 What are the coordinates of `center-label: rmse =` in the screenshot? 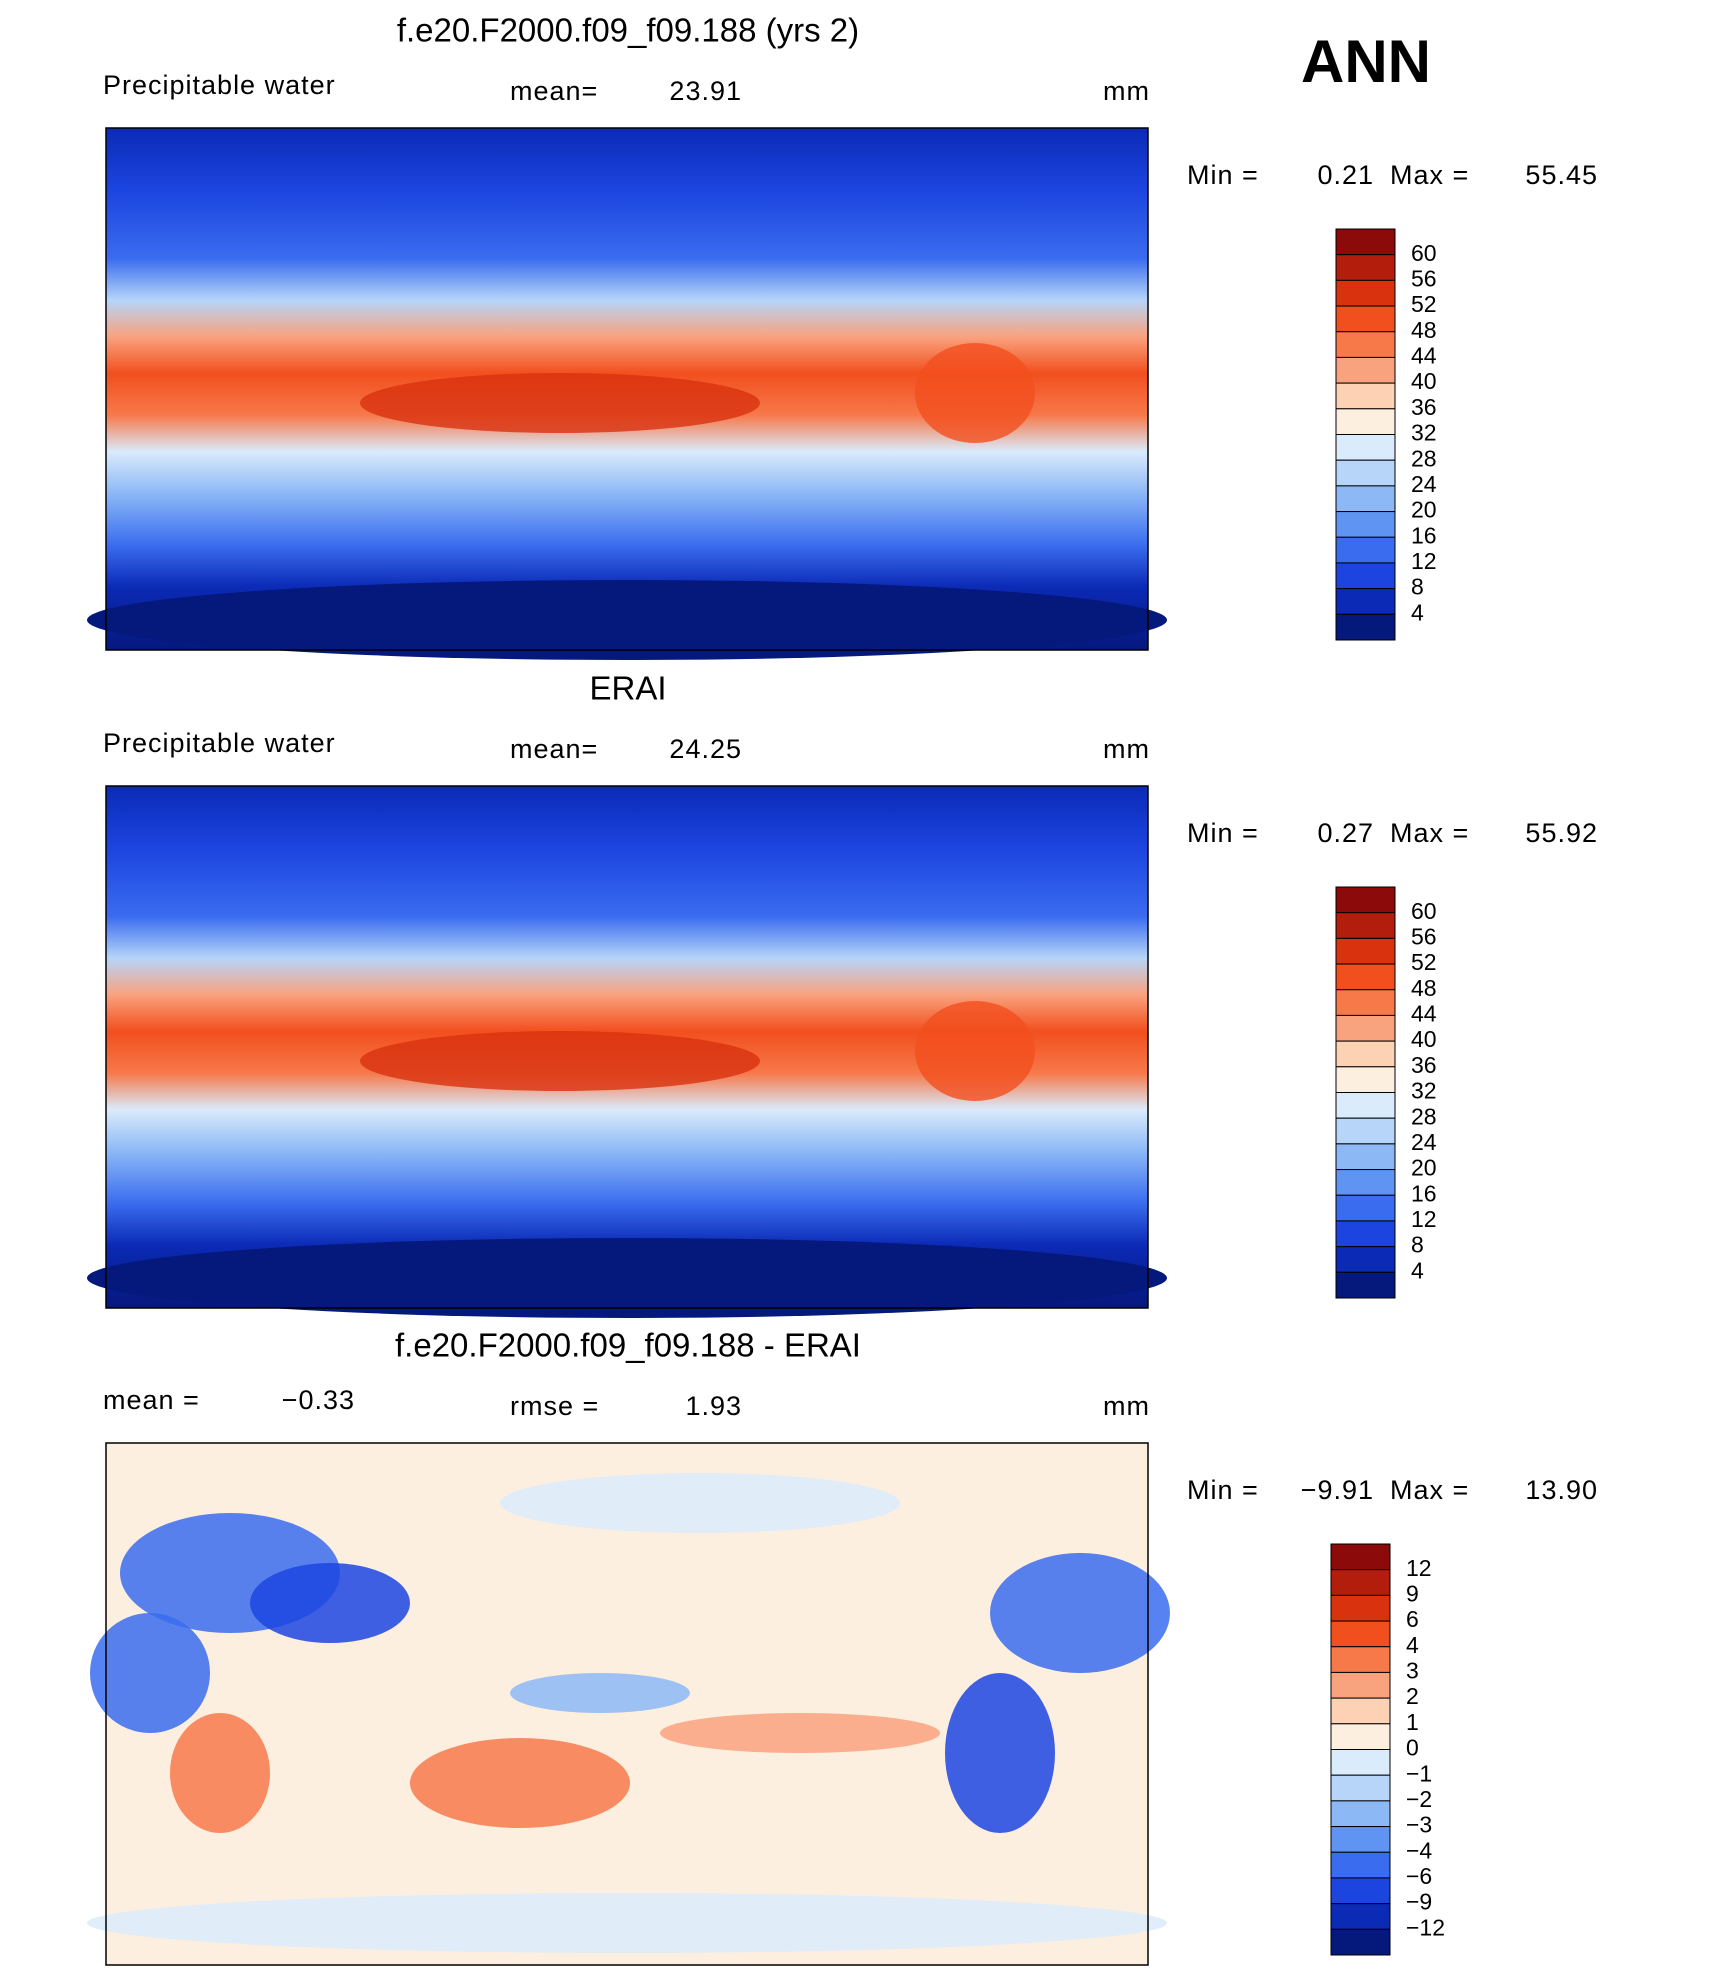 It's located at (554, 1406).